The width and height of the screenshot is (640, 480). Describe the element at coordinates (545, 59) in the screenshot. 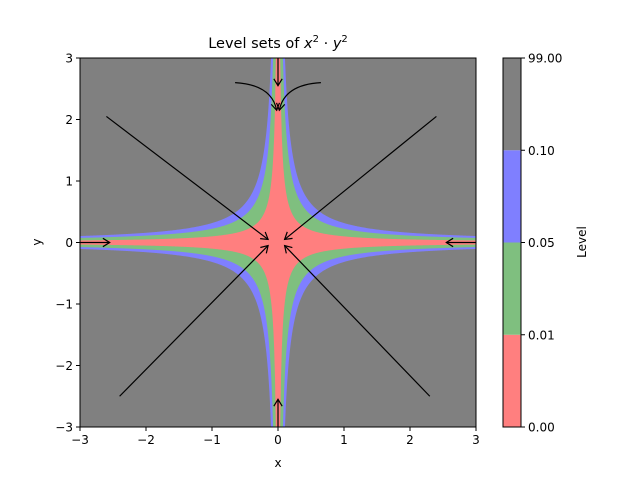

I see `colorbar-tick-label: 99.00` at that location.